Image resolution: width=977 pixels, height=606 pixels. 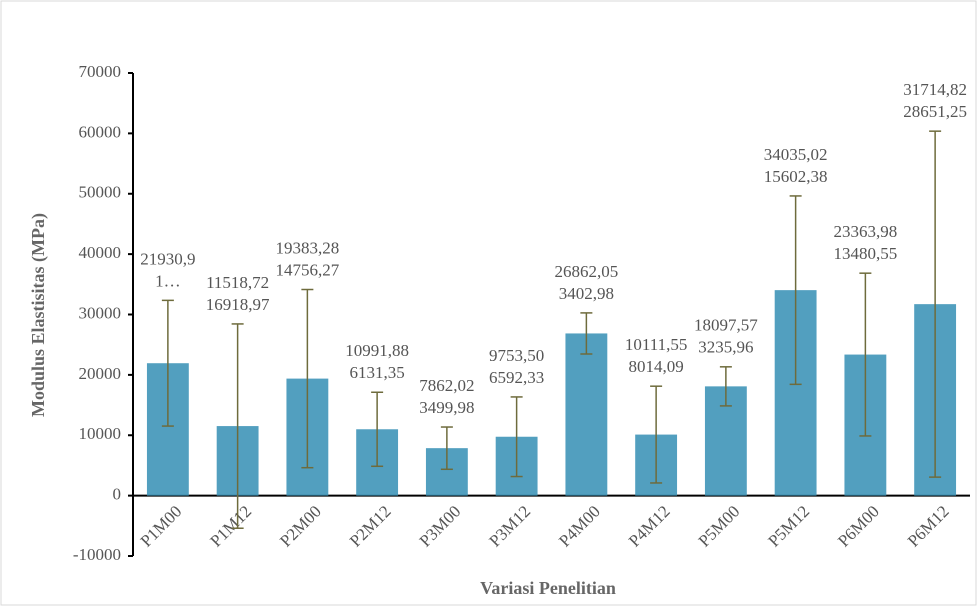 I want to click on value-label: 18097,57, so click(x=726, y=325).